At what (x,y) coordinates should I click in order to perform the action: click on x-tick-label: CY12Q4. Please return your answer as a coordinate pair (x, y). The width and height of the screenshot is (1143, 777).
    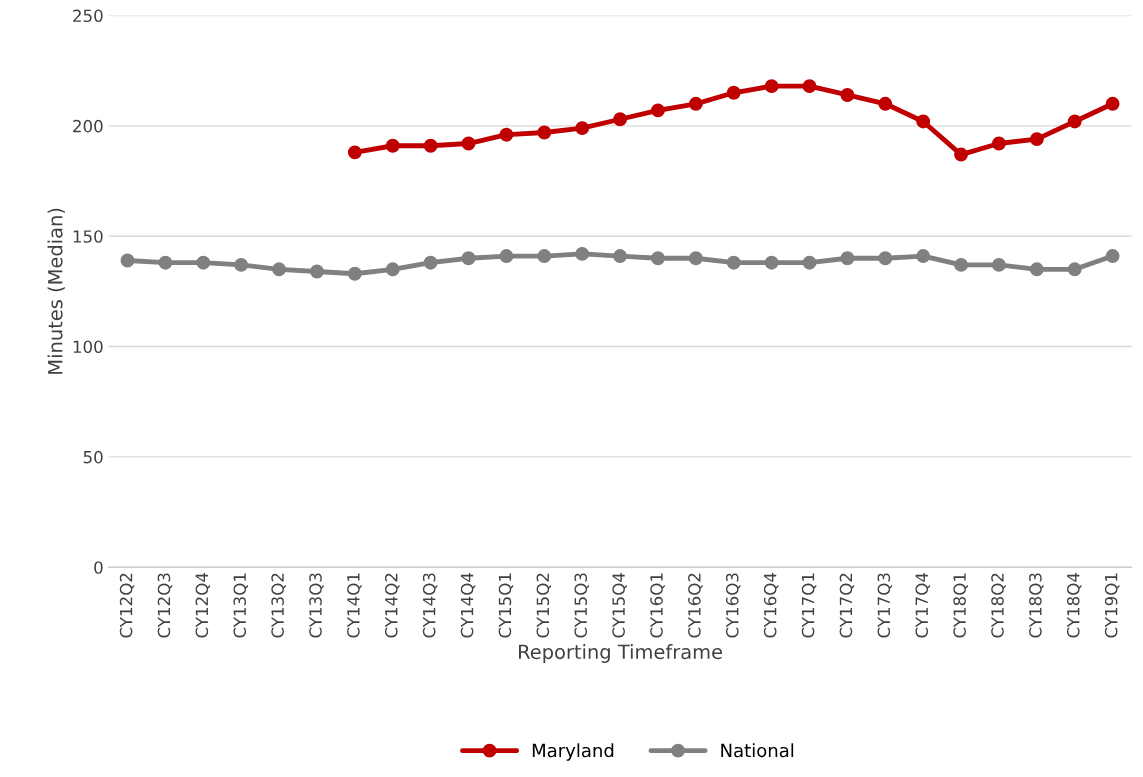
    Looking at the image, I should click on (203, 605).